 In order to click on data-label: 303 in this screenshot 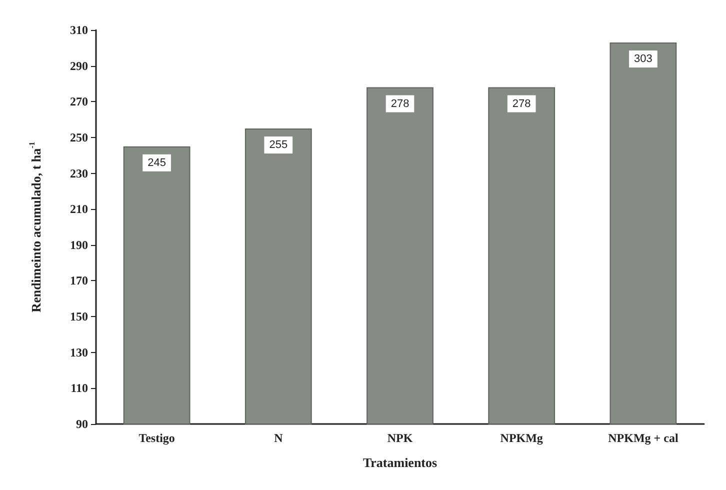, I will do `click(643, 59)`.